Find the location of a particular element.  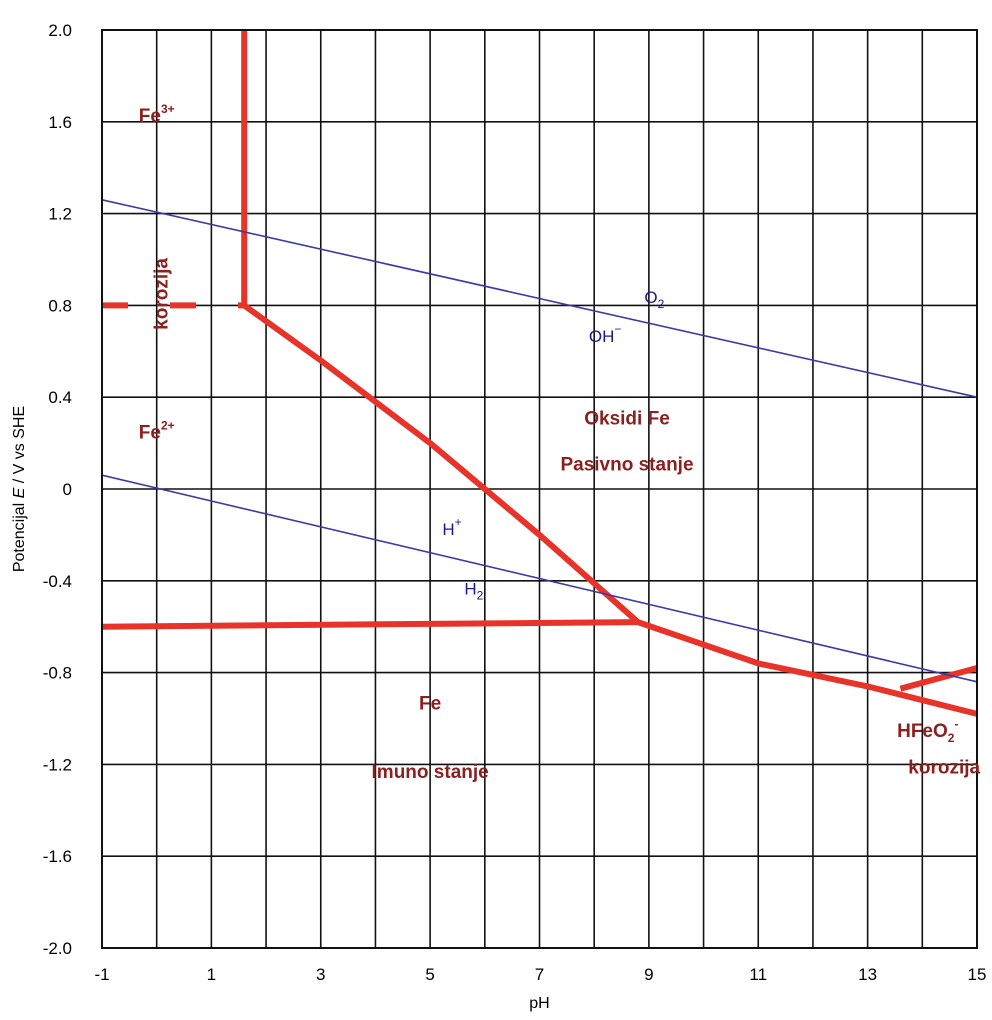

y-tick-label: 1.6 is located at coordinates (60, 122).